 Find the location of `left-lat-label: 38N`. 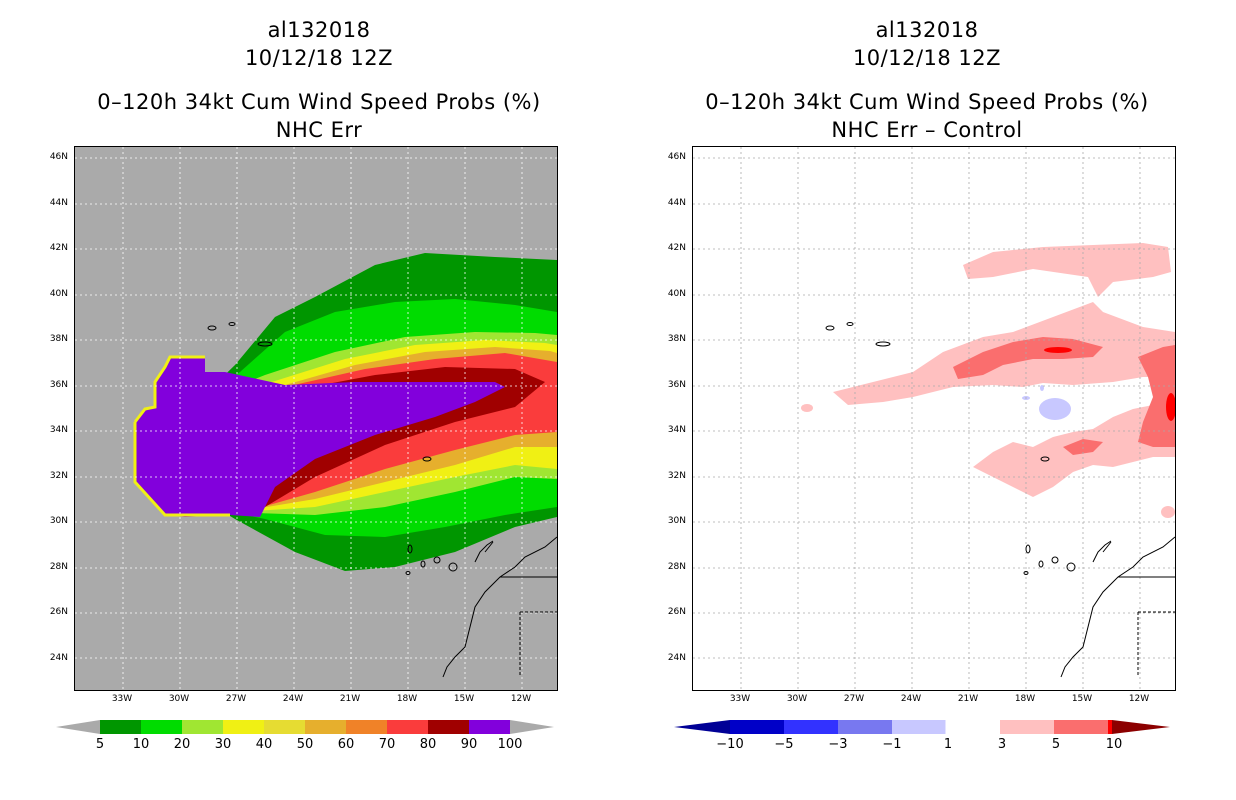

left-lat-label: 38N is located at coordinates (58, 339).